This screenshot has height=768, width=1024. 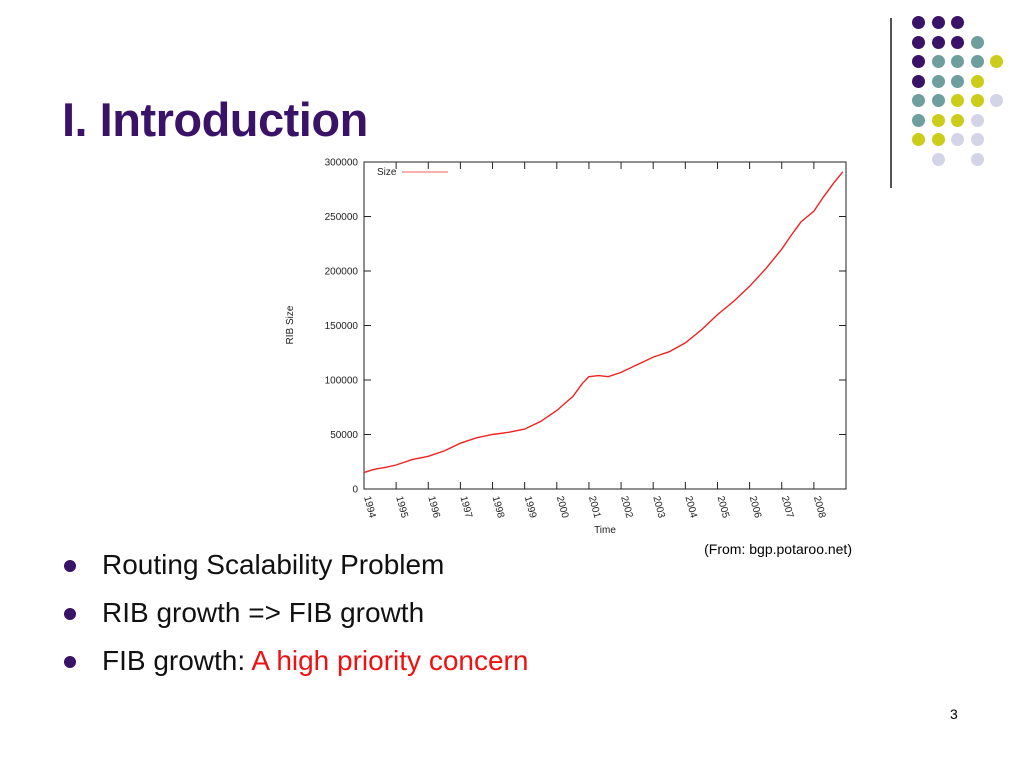 What do you see at coordinates (658, 507) in the screenshot?
I see `x-tick-label: 2003` at bounding box center [658, 507].